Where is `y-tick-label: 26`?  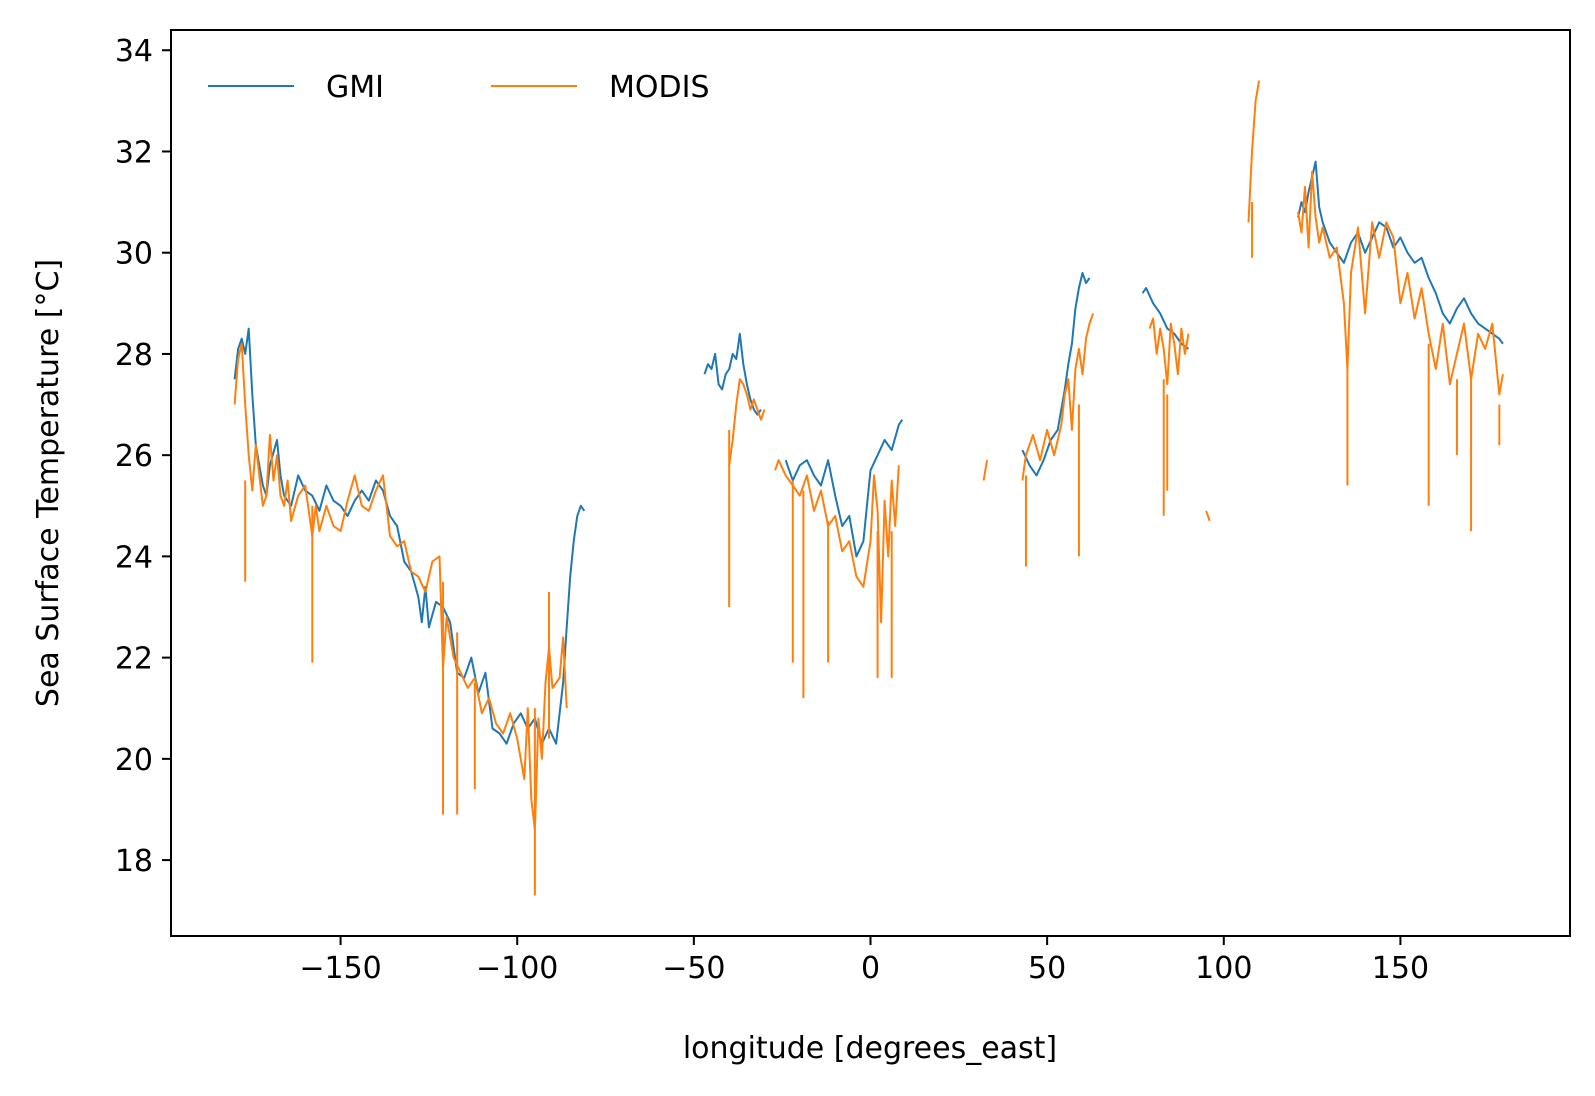
y-tick-label: 26 is located at coordinates (134, 456).